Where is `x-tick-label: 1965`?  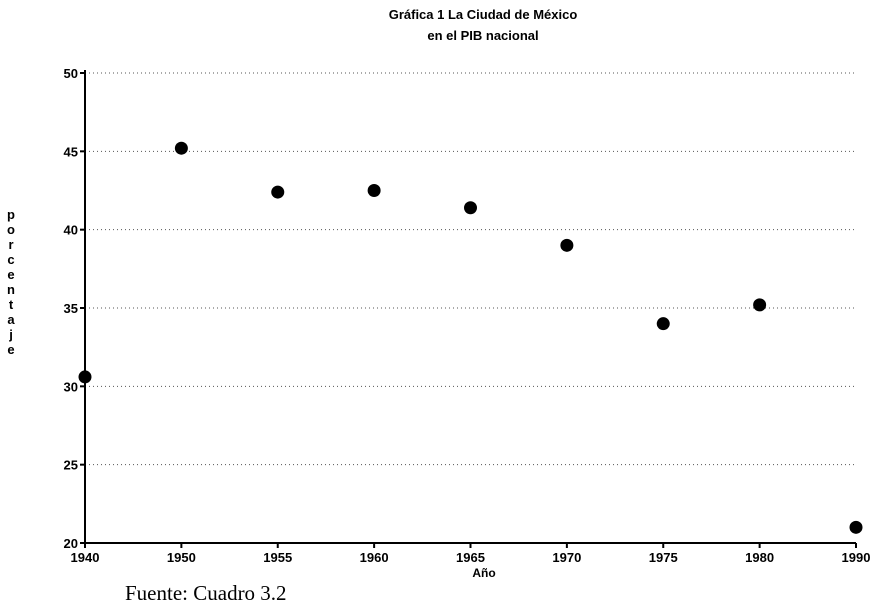 x-tick-label: 1965 is located at coordinates (470, 557).